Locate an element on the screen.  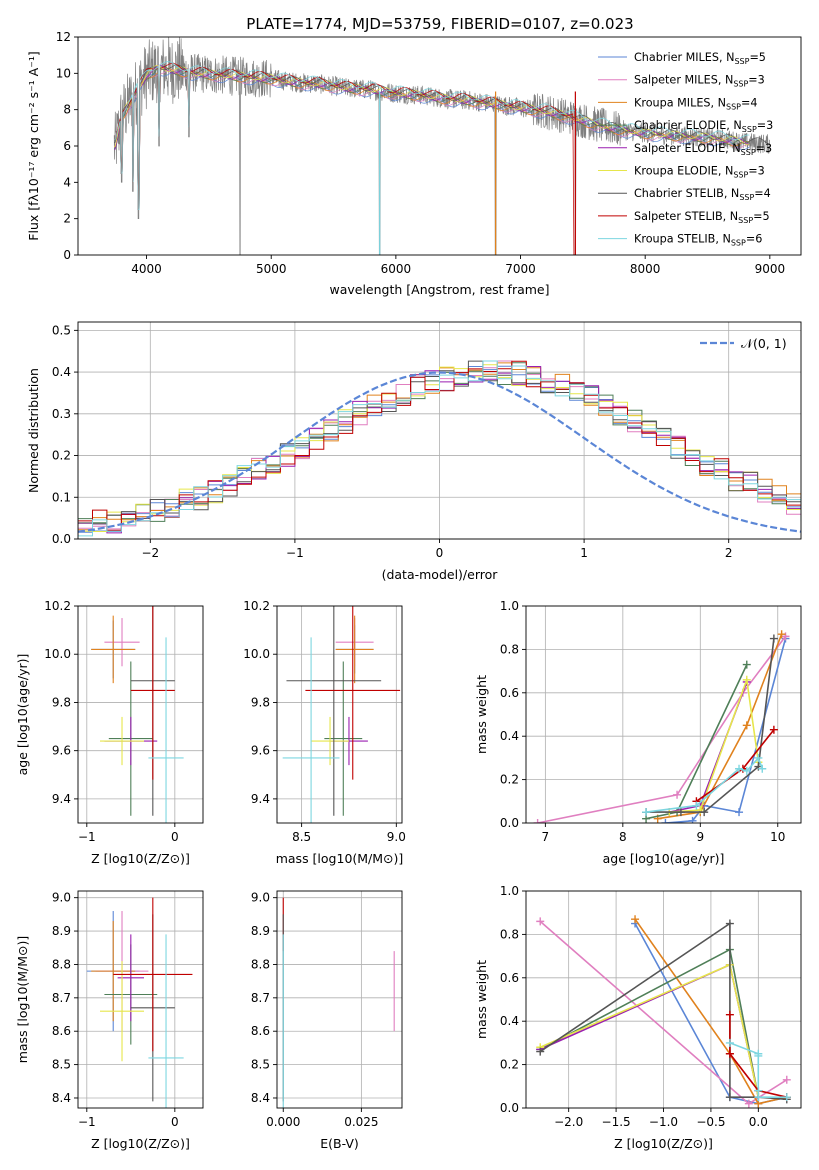
x-tick-label: 8 is located at coordinates (623, 837).